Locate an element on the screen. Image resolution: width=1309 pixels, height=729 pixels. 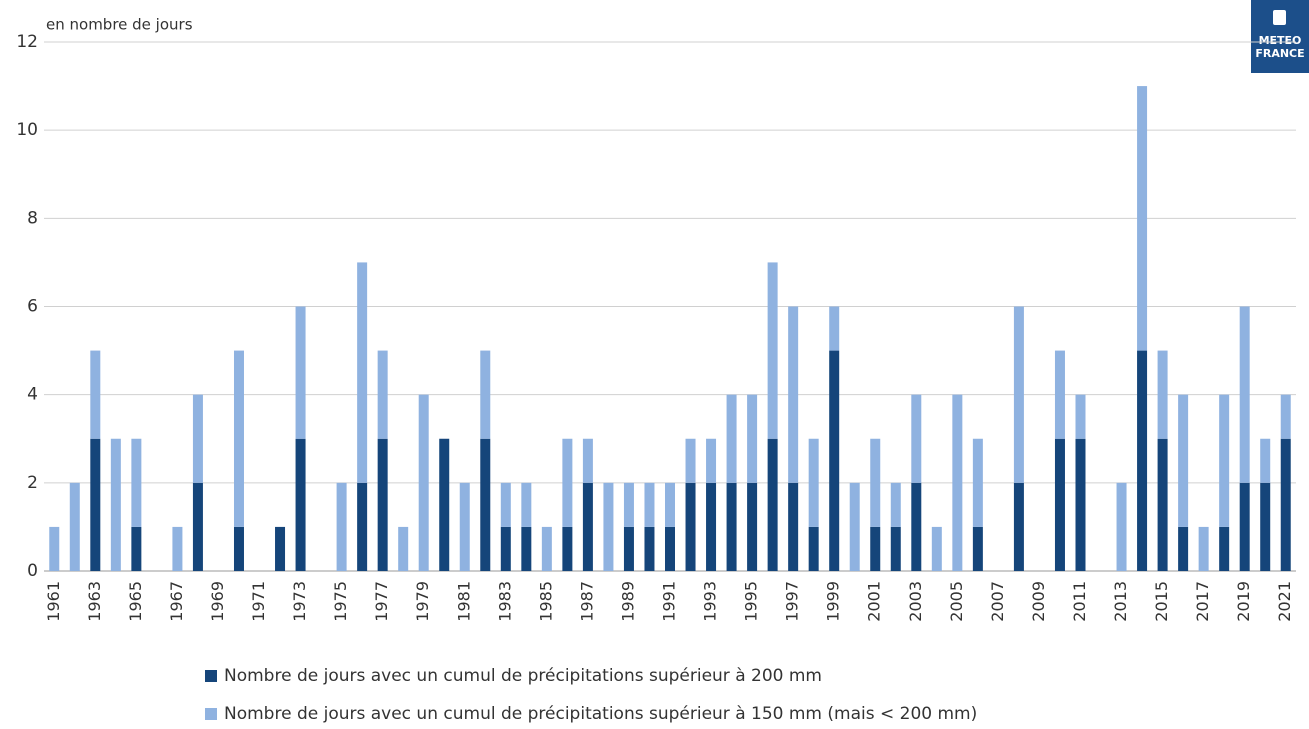
y-axis-label: en nombre de jours is located at coordinates (119, 25).